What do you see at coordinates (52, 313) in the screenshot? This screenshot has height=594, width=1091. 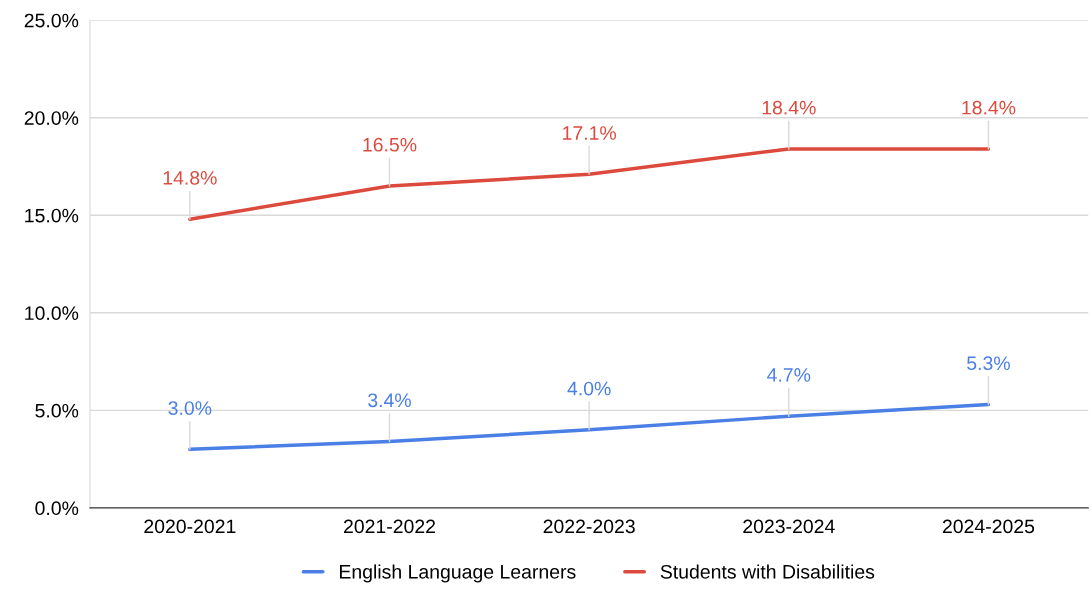 I see `y-tick-label: 10.0%` at bounding box center [52, 313].